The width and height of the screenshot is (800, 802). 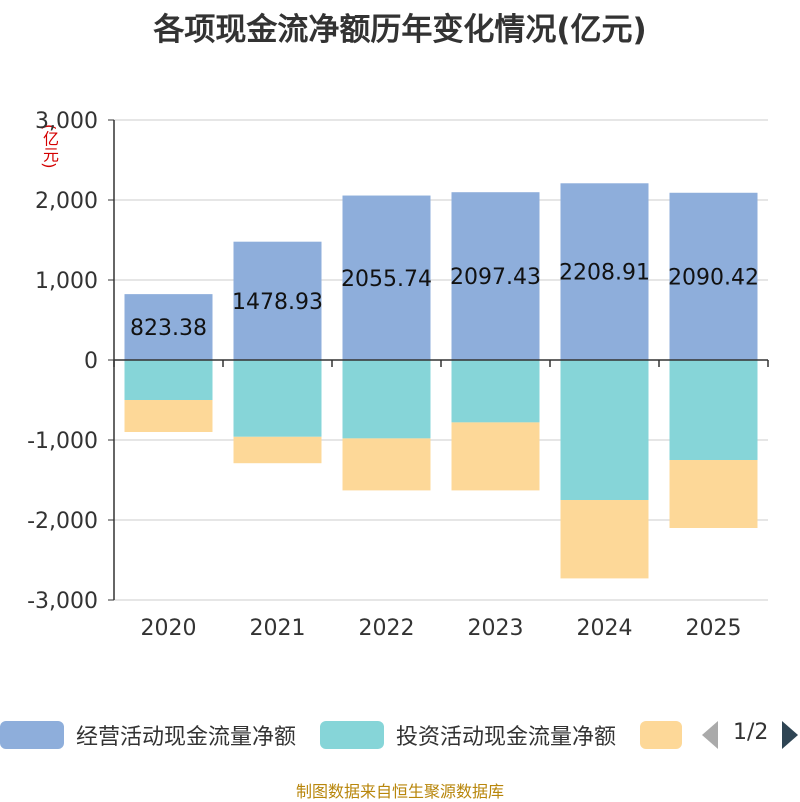 What do you see at coordinates (66, 121) in the screenshot?
I see `y-tick-label: 3,000` at bounding box center [66, 121].